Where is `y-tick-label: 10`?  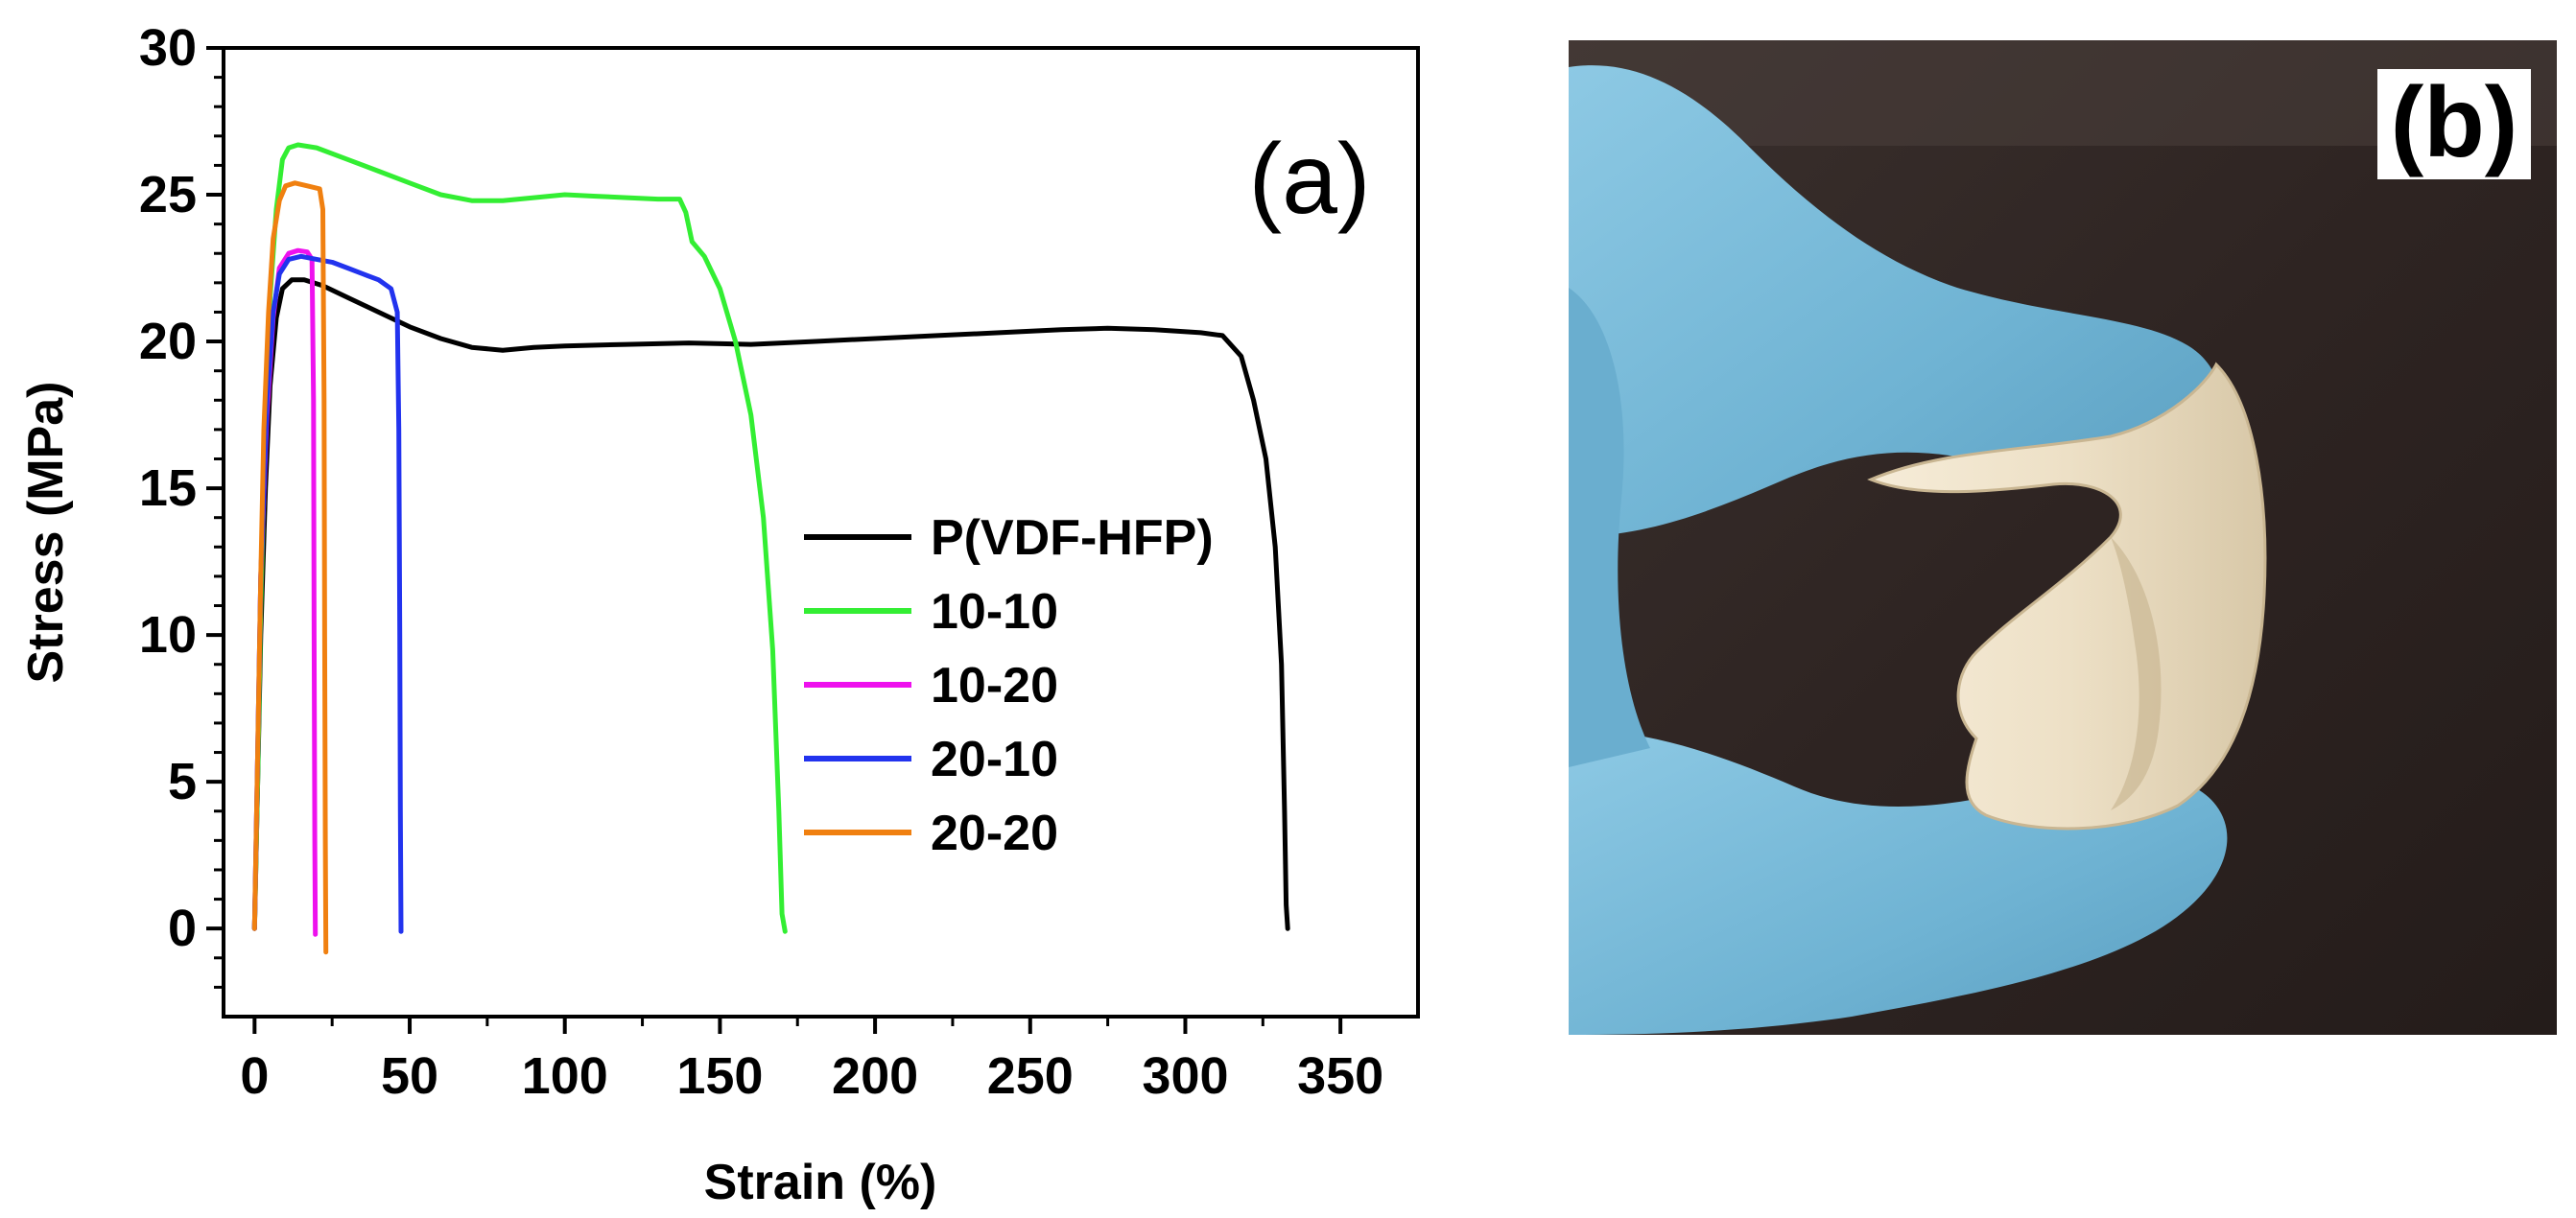 y-tick-label: 10 is located at coordinates (168, 635).